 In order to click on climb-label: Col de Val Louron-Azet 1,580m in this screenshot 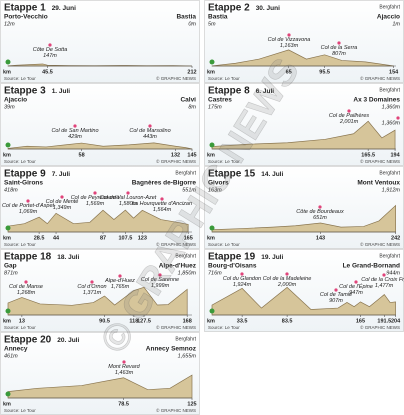, I will do `click(128, 201)`.